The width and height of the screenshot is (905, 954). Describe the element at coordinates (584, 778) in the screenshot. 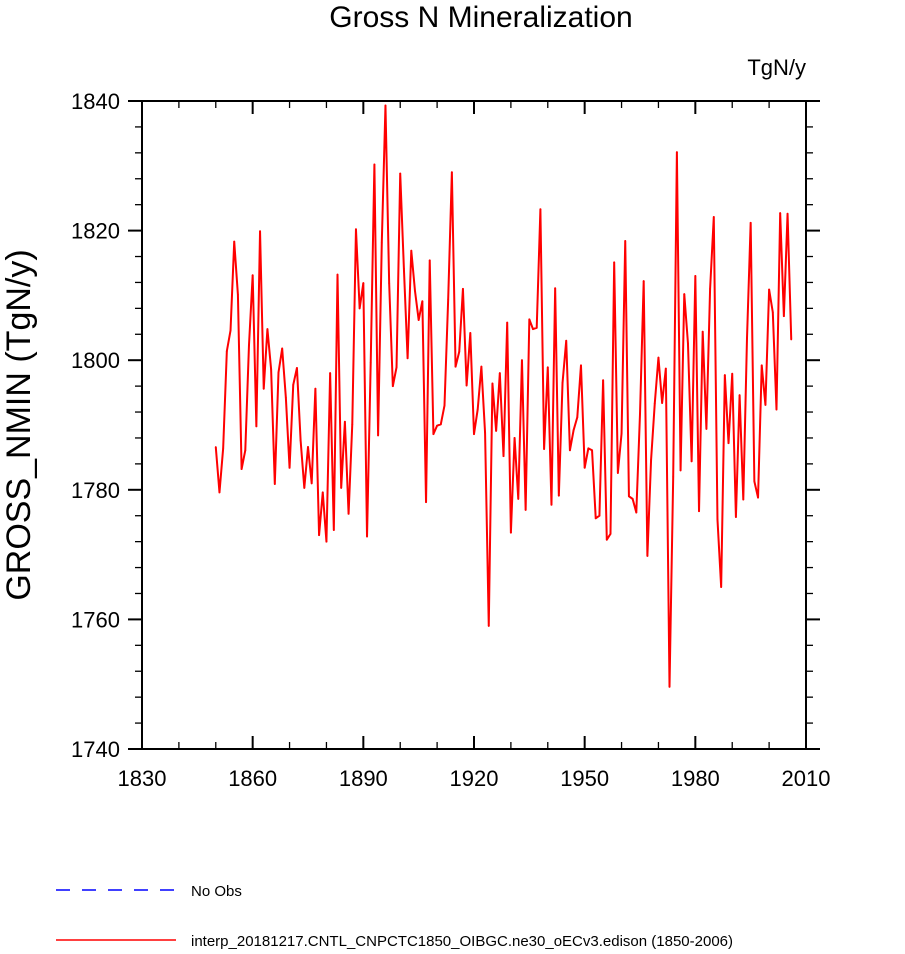

I see `x-tick-label: 1950` at that location.